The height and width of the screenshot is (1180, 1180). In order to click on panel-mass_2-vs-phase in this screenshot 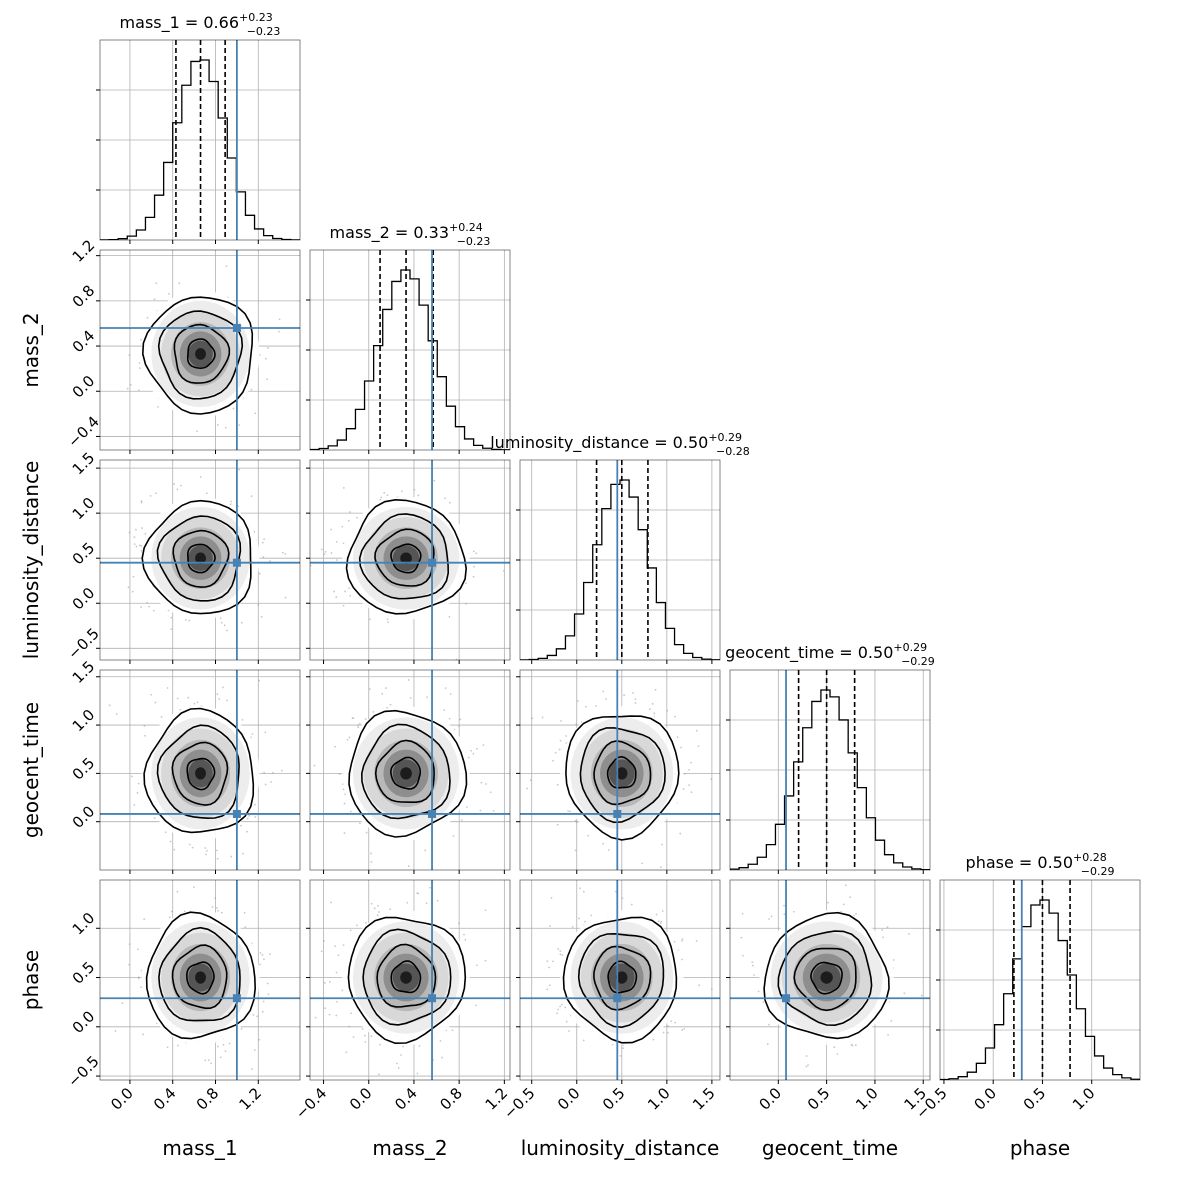, I will do `click(408, 981)`.